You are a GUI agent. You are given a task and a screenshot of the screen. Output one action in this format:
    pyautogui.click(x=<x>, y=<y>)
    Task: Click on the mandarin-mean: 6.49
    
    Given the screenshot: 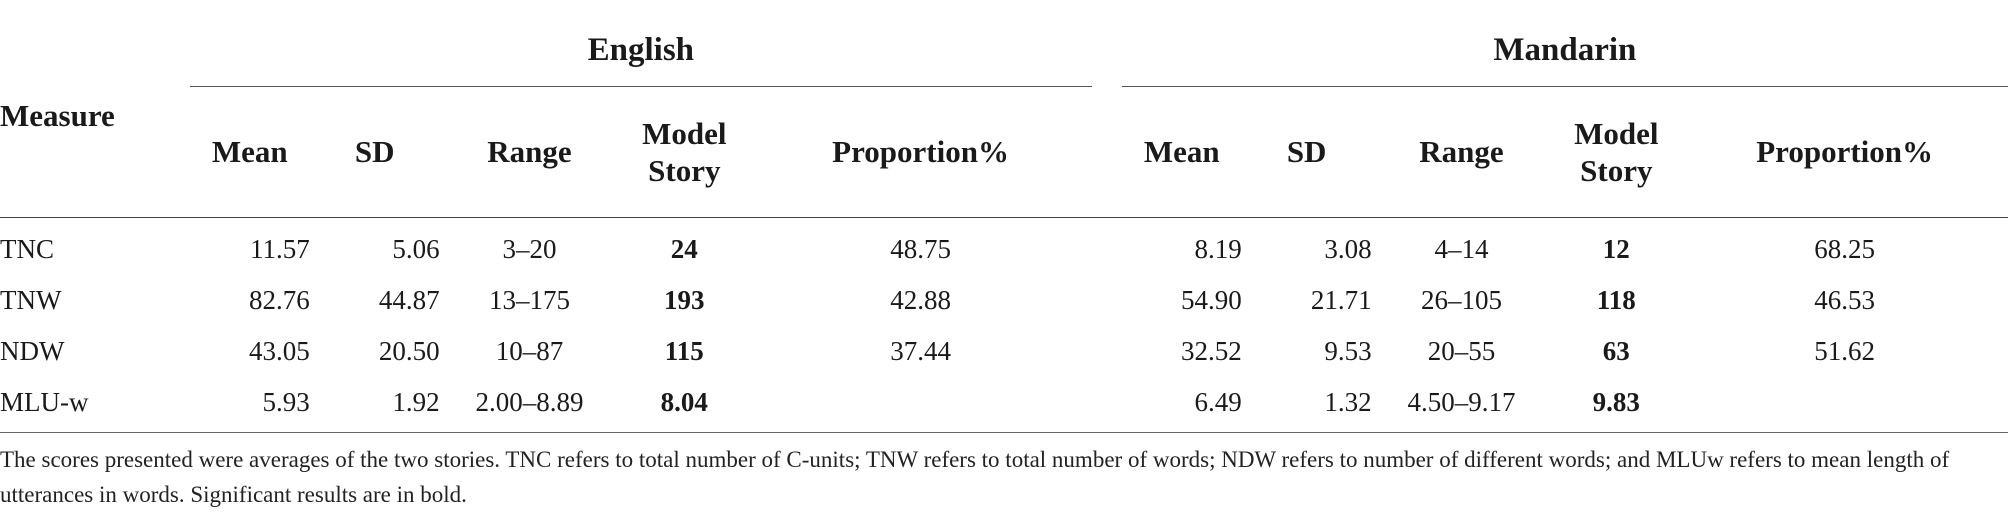 What is the action you would take?
    pyautogui.click(x=1218, y=402)
    